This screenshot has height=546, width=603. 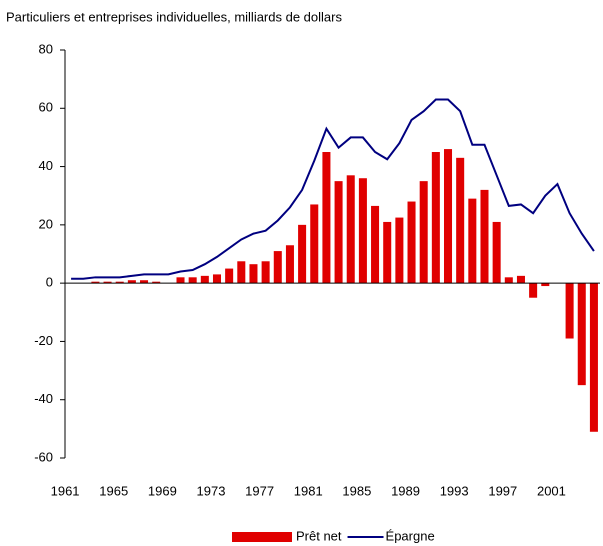 I want to click on legend-label: Épargne, so click(x=410, y=535).